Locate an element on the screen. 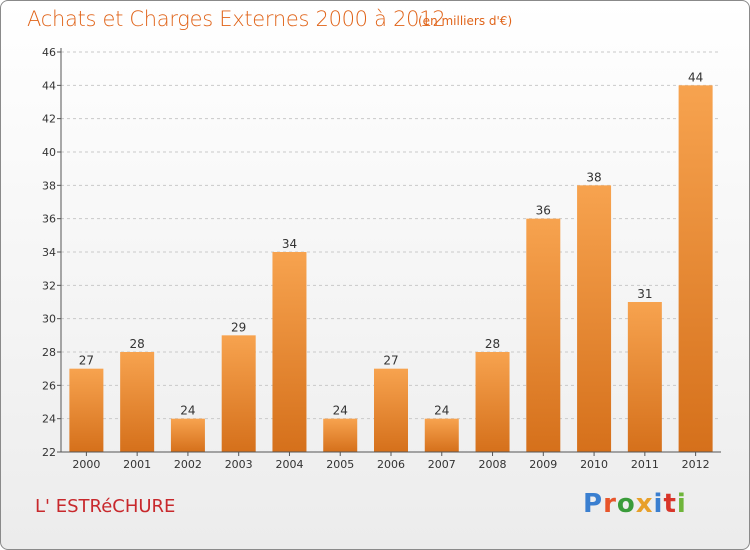  data-label: 44 is located at coordinates (695, 77).